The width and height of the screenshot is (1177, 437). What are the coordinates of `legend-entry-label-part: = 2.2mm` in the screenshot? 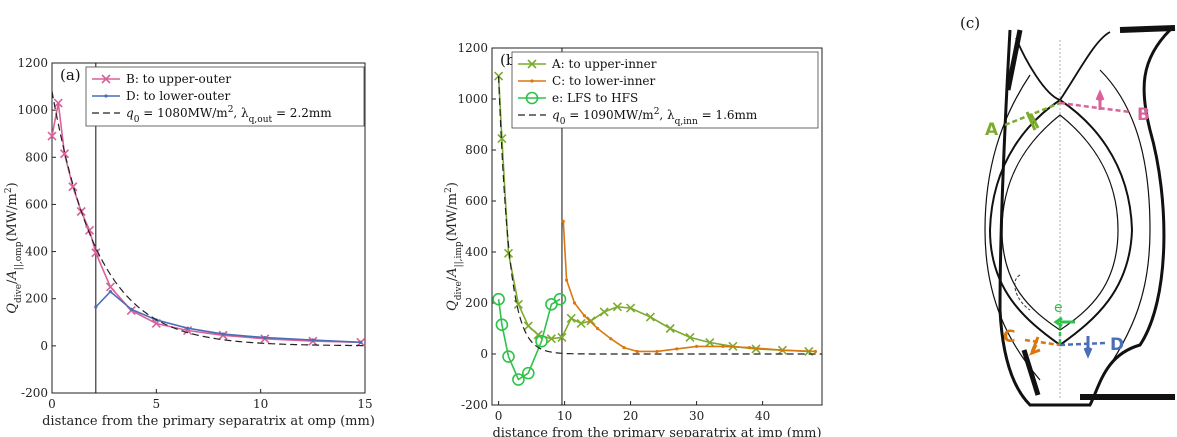 It's located at (302, 113).